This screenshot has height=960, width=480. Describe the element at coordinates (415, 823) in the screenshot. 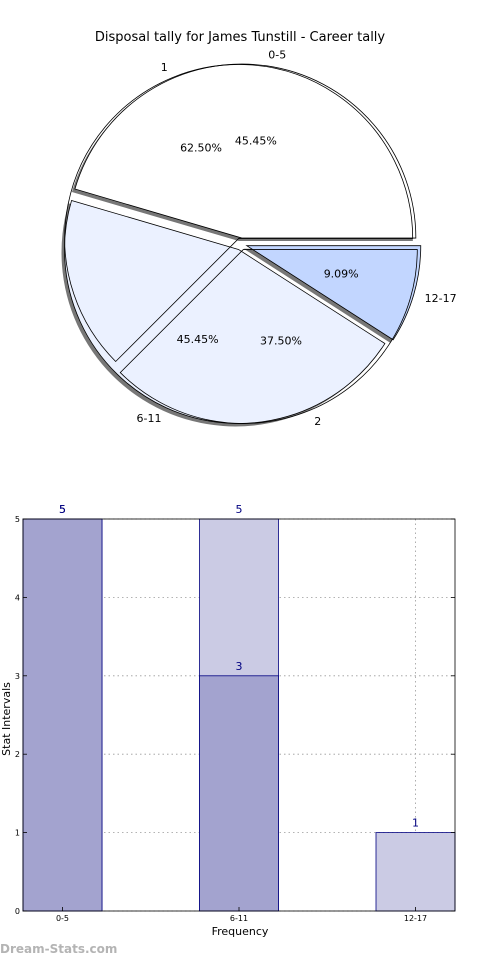

I see `bar-value-label: 1` at that location.